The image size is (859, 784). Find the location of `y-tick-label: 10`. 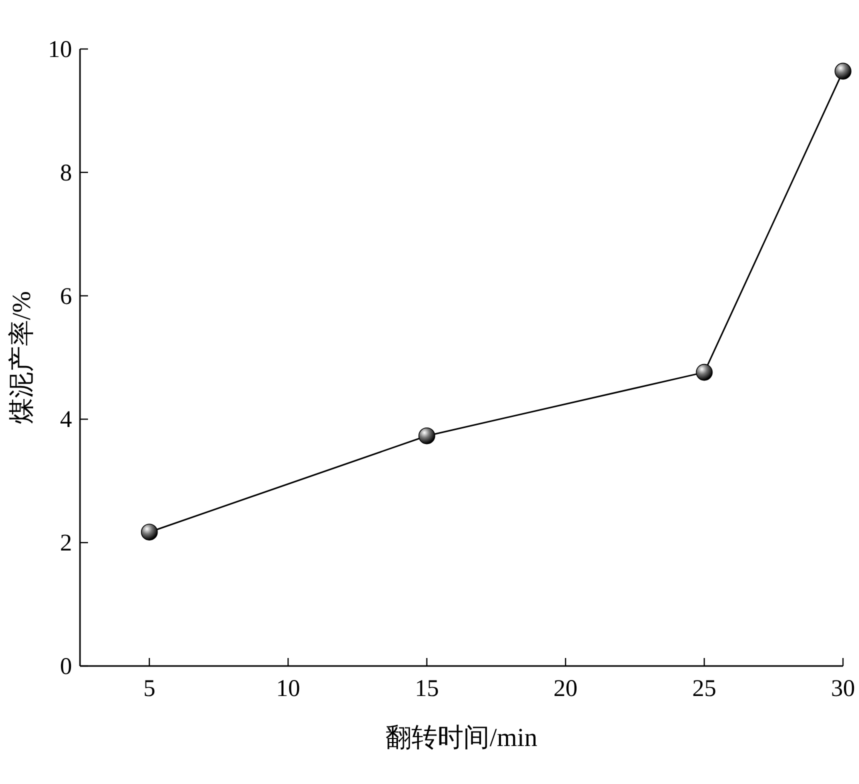

y-tick-label: 10 is located at coordinates (60, 50).